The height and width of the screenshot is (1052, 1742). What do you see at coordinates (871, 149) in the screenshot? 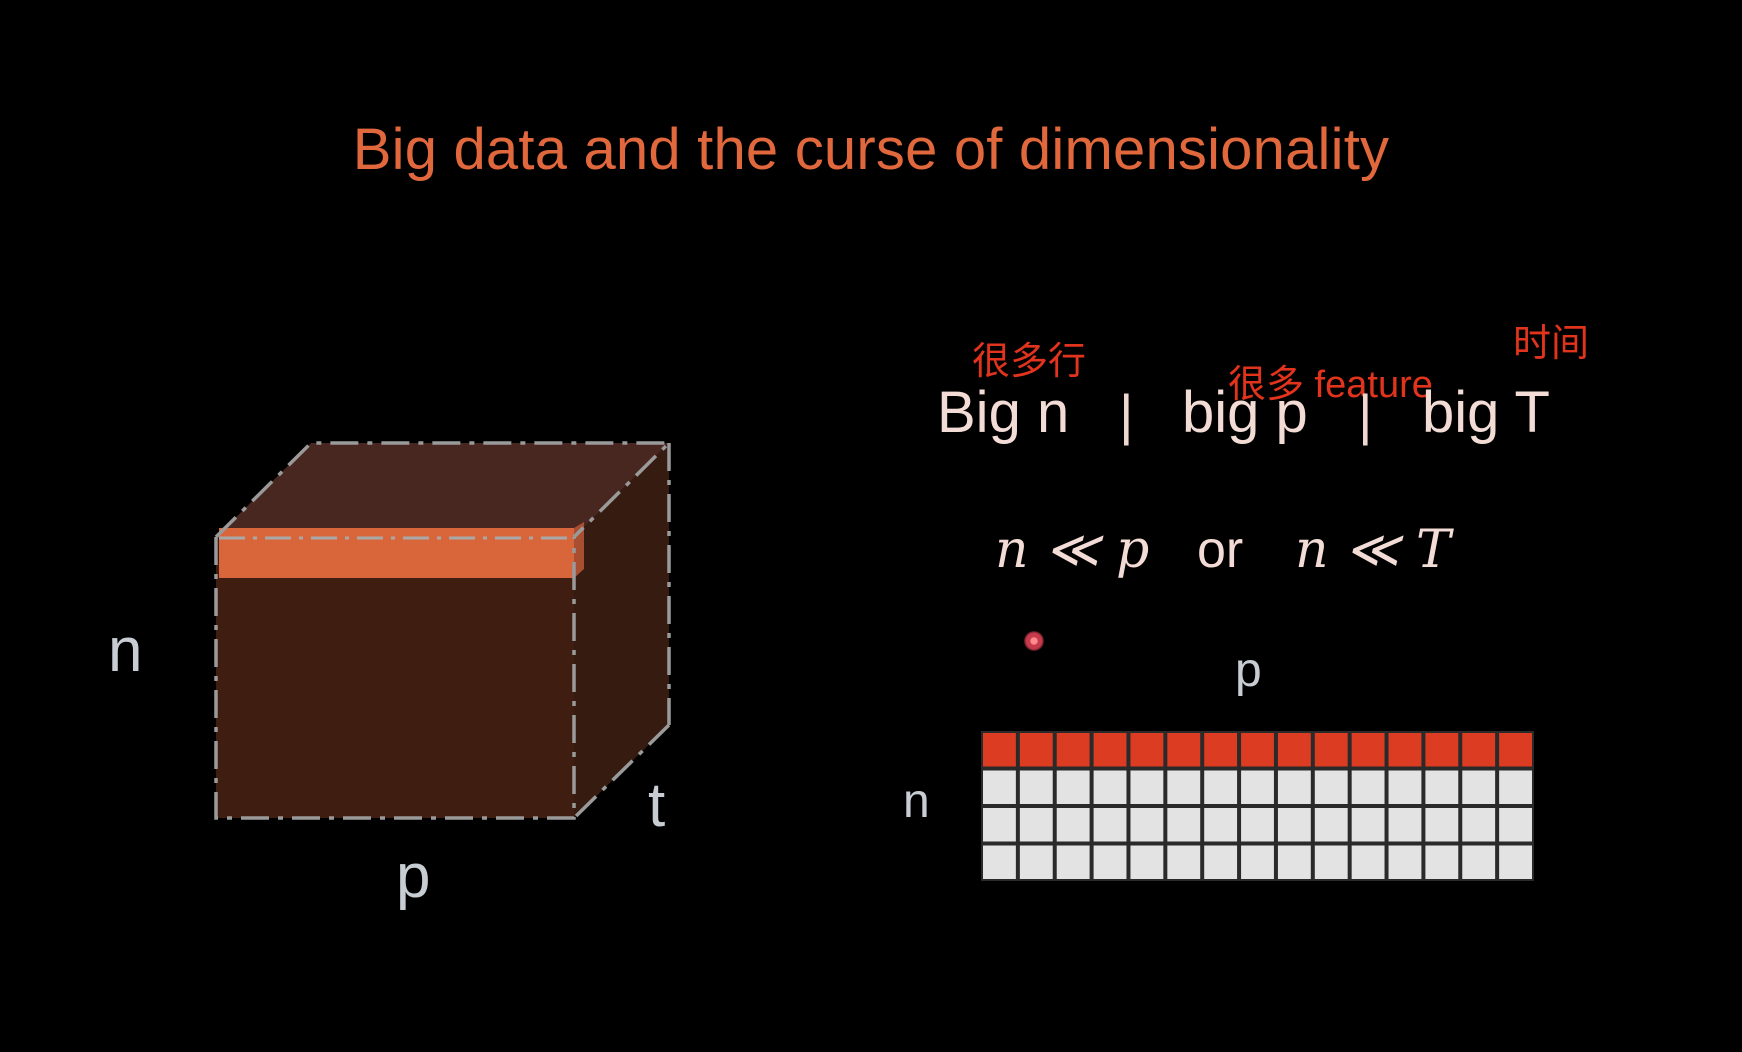
I see `slide-title: Big data and the curse of dimensionality` at bounding box center [871, 149].